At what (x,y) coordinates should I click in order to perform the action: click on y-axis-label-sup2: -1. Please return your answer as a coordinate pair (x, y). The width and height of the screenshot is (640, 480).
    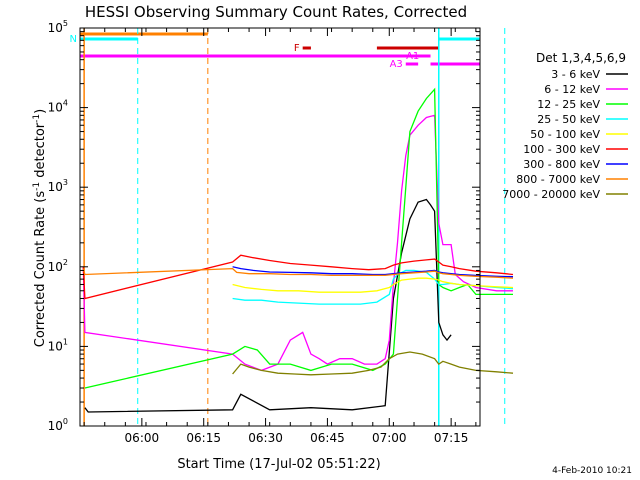
    Looking at the image, I should click on (37, 118).